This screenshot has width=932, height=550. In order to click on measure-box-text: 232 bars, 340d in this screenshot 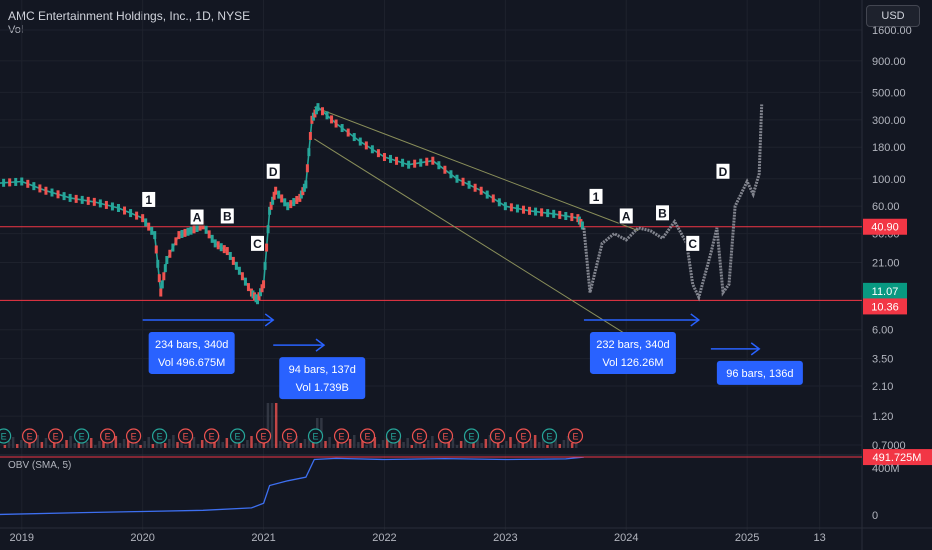, I will do `click(632, 345)`.